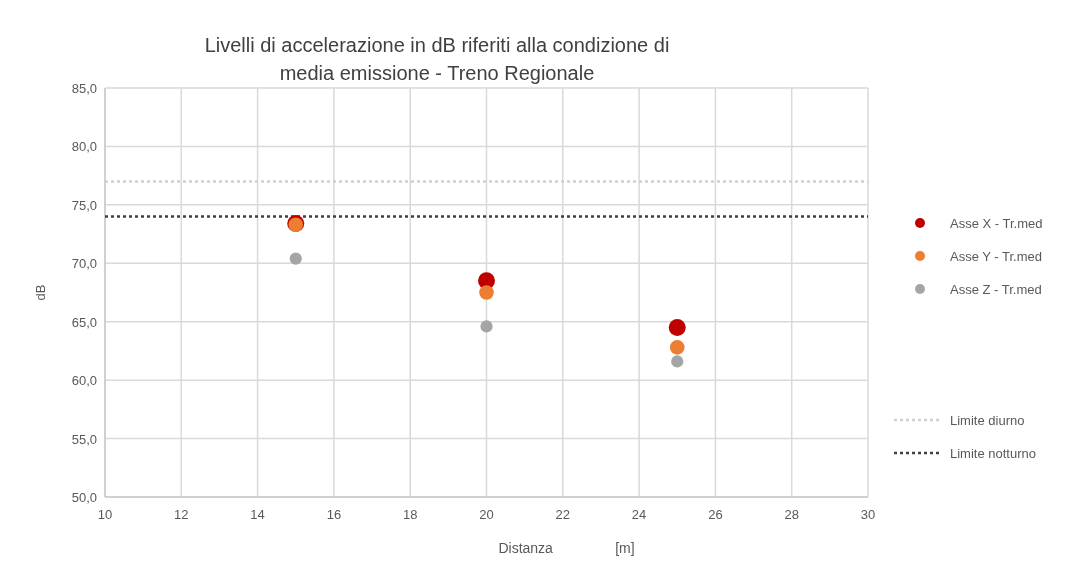 This screenshot has height=573, width=1069. What do you see at coordinates (181, 514) in the screenshot?
I see `x-tick-label: 12` at bounding box center [181, 514].